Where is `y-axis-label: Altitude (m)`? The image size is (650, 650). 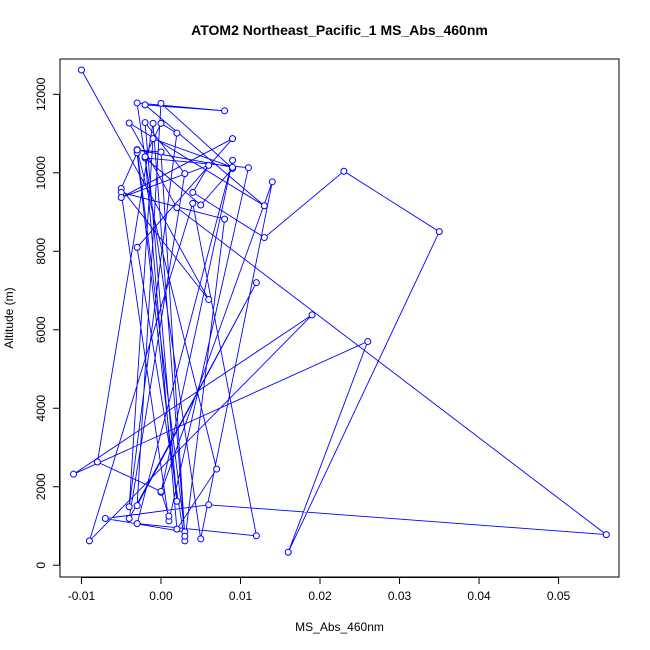 y-axis-label: Altitude (m) is located at coordinates (9, 317).